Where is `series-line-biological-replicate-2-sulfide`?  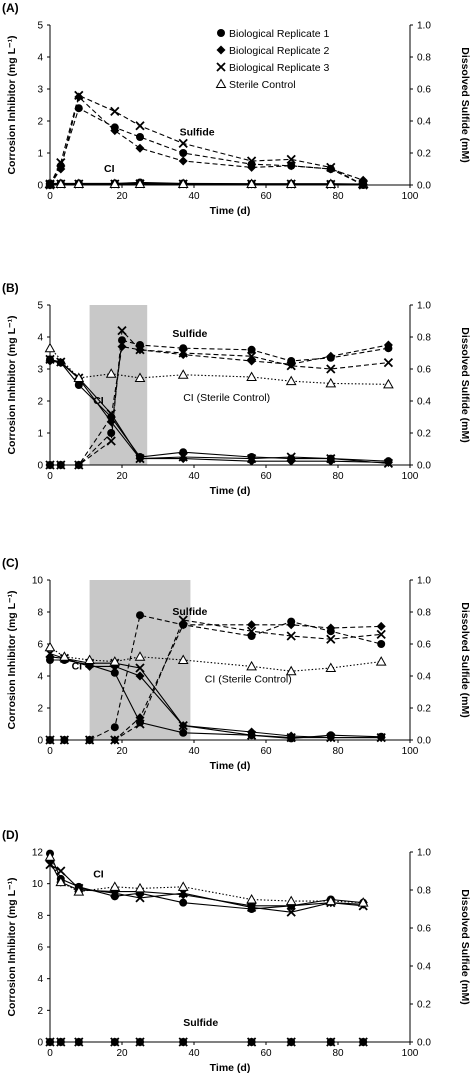
series-line-biological-replicate-2-sulfide is located at coordinates (207, 140).